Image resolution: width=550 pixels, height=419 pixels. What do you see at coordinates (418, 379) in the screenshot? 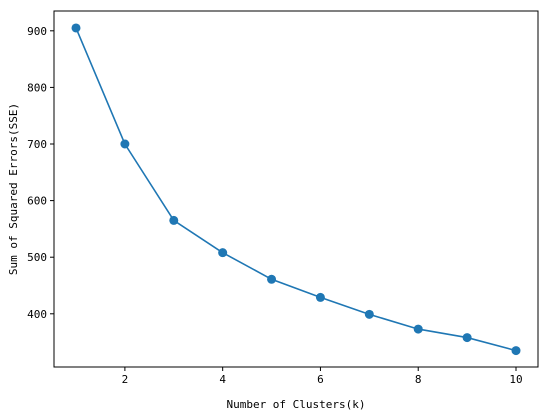
I see `x-tick-label: 8` at bounding box center [418, 379].